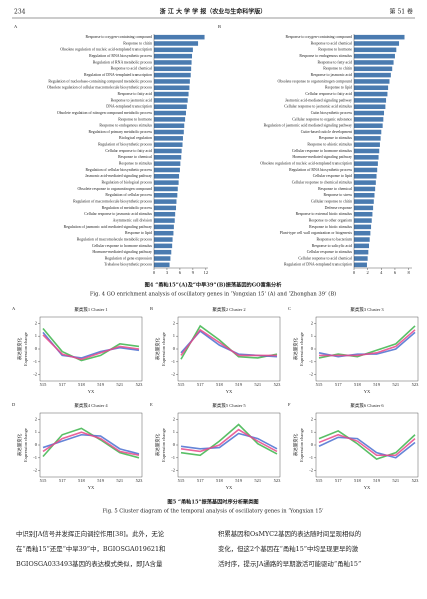 The height and width of the screenshot is (599, 427). I want to click on category-label: Regulation of metabolic process, so click(127, 208).